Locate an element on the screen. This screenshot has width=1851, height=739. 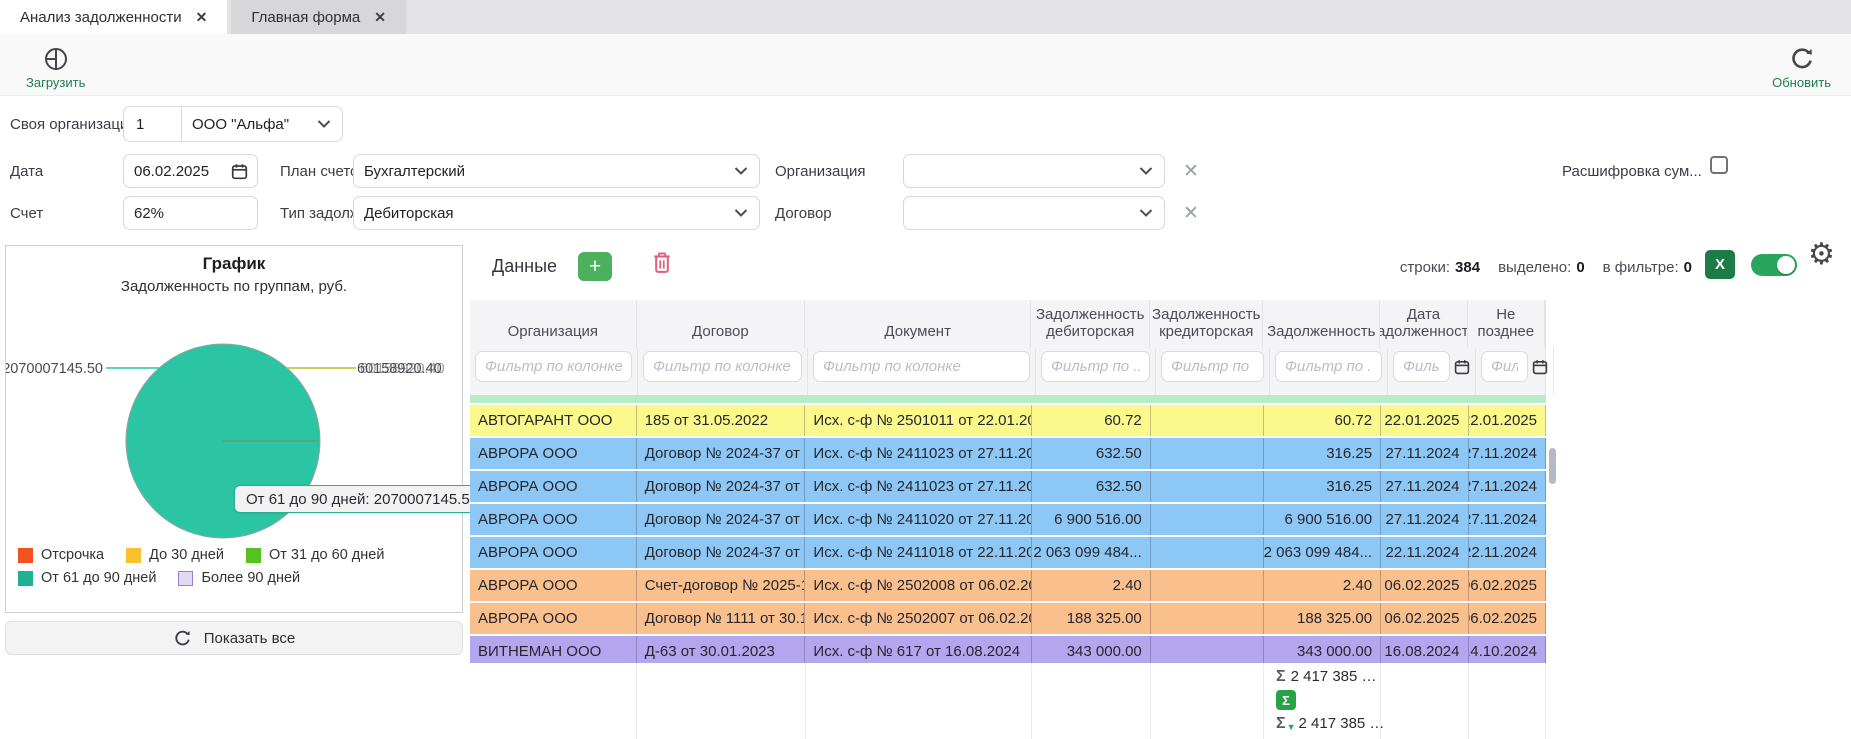
color-mode-toggle is located at coordinates (1774, 265).